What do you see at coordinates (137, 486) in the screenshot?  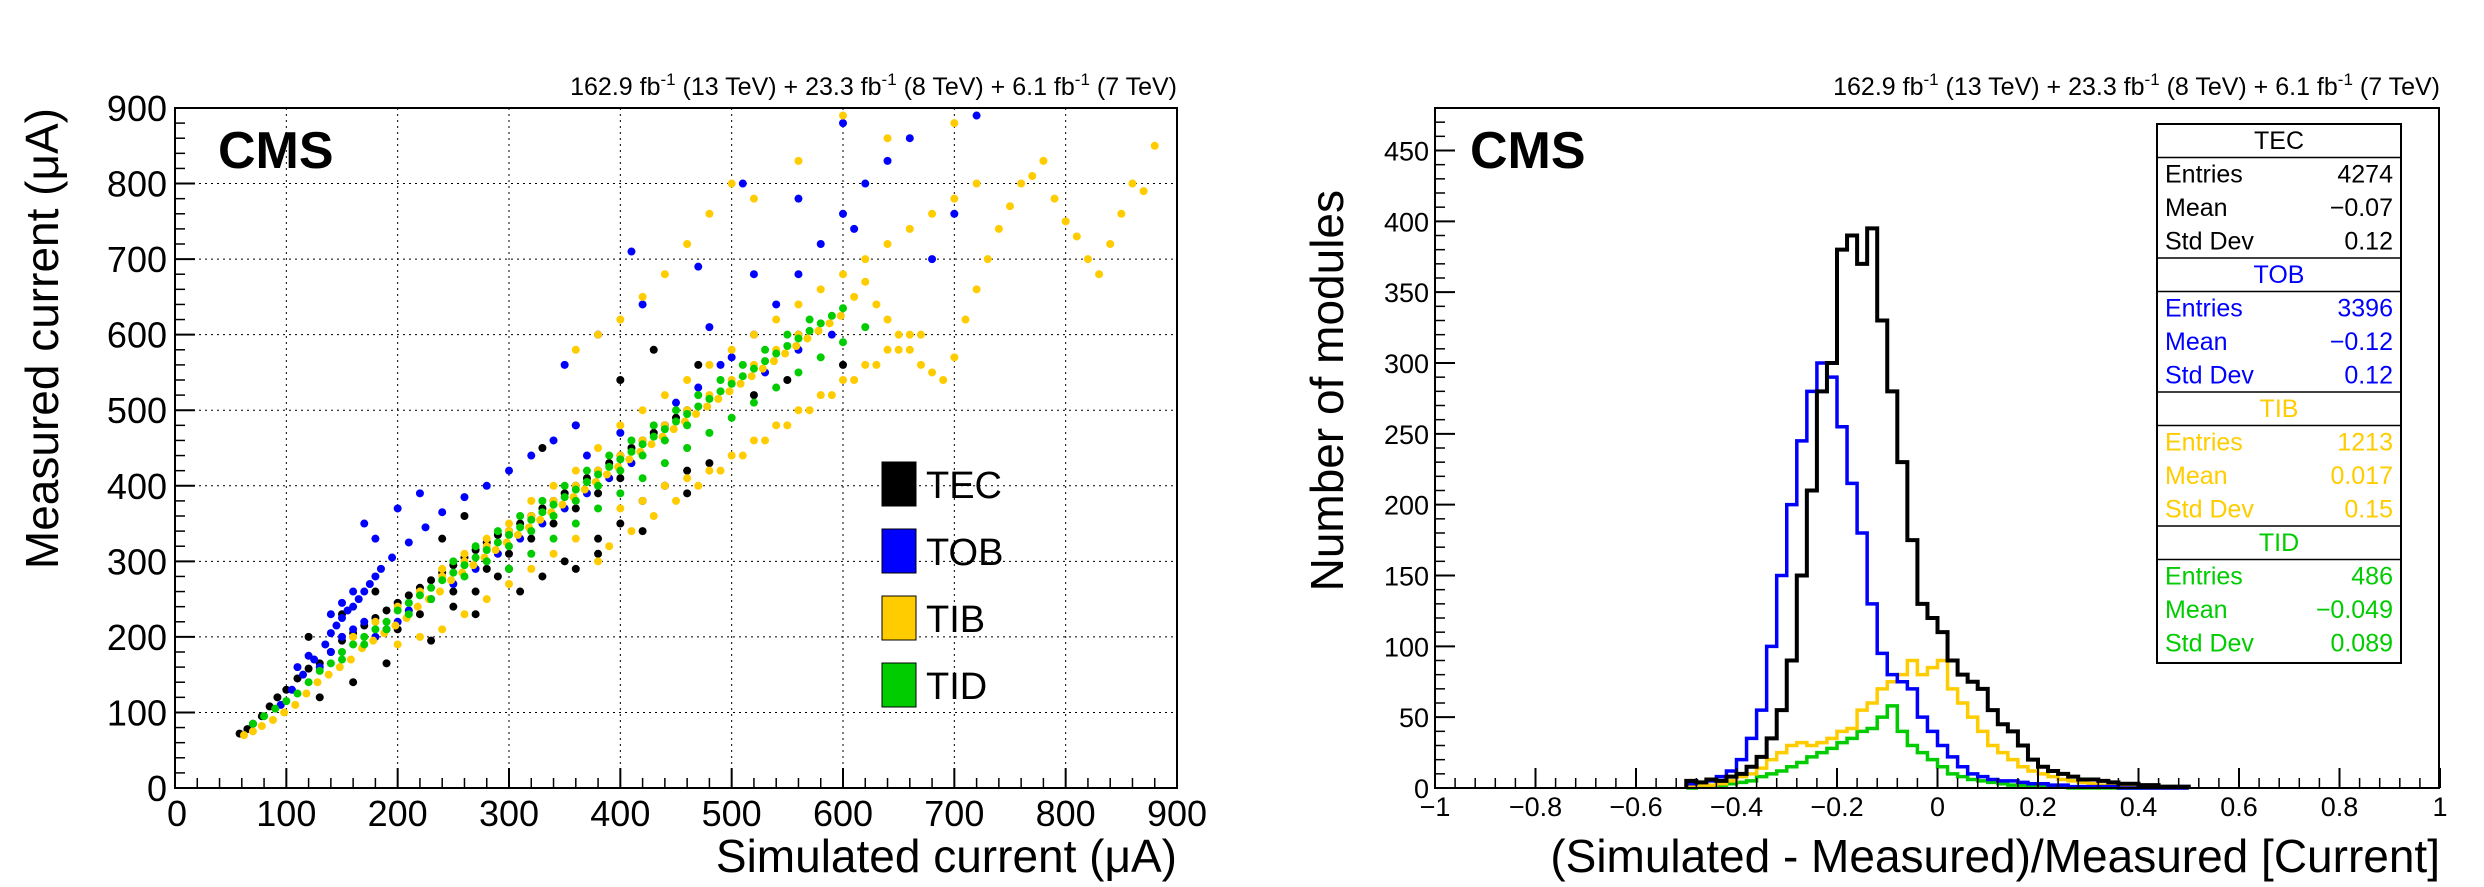 I see `scatter-y-tick-label: 400` at bounding box center [137, 486].